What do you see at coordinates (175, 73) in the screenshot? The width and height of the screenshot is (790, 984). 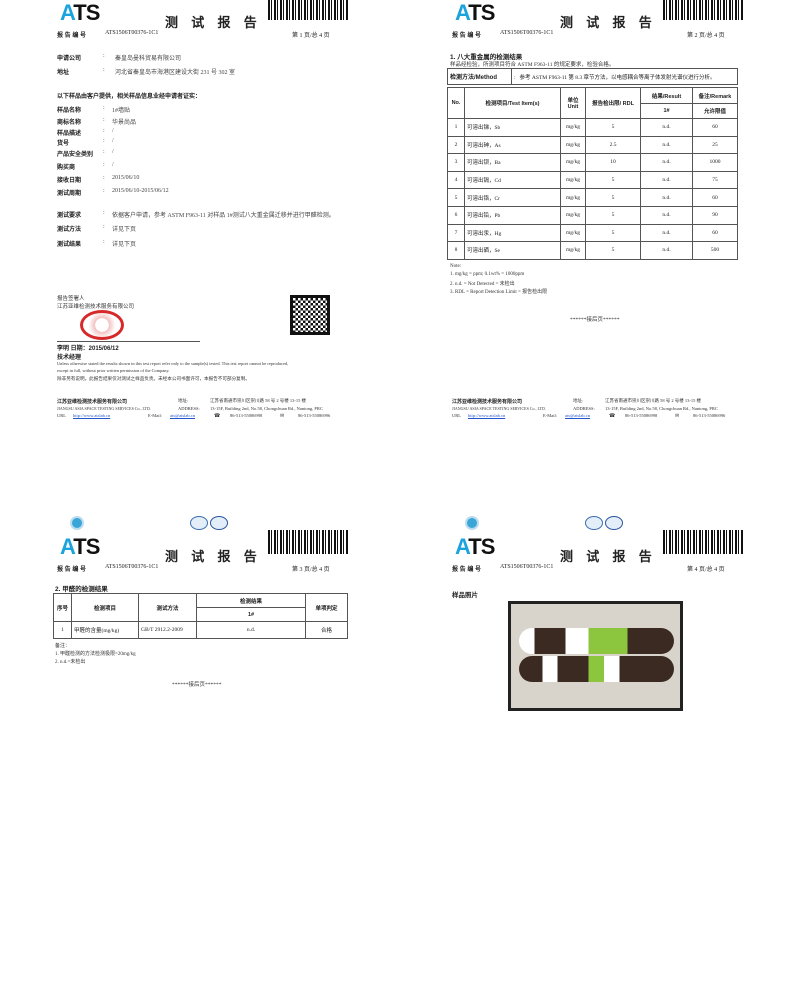 I see `address-value: 河北省秦皇岛市海港区建设大街 231 号 302 室` at bounding box center [175, 73].